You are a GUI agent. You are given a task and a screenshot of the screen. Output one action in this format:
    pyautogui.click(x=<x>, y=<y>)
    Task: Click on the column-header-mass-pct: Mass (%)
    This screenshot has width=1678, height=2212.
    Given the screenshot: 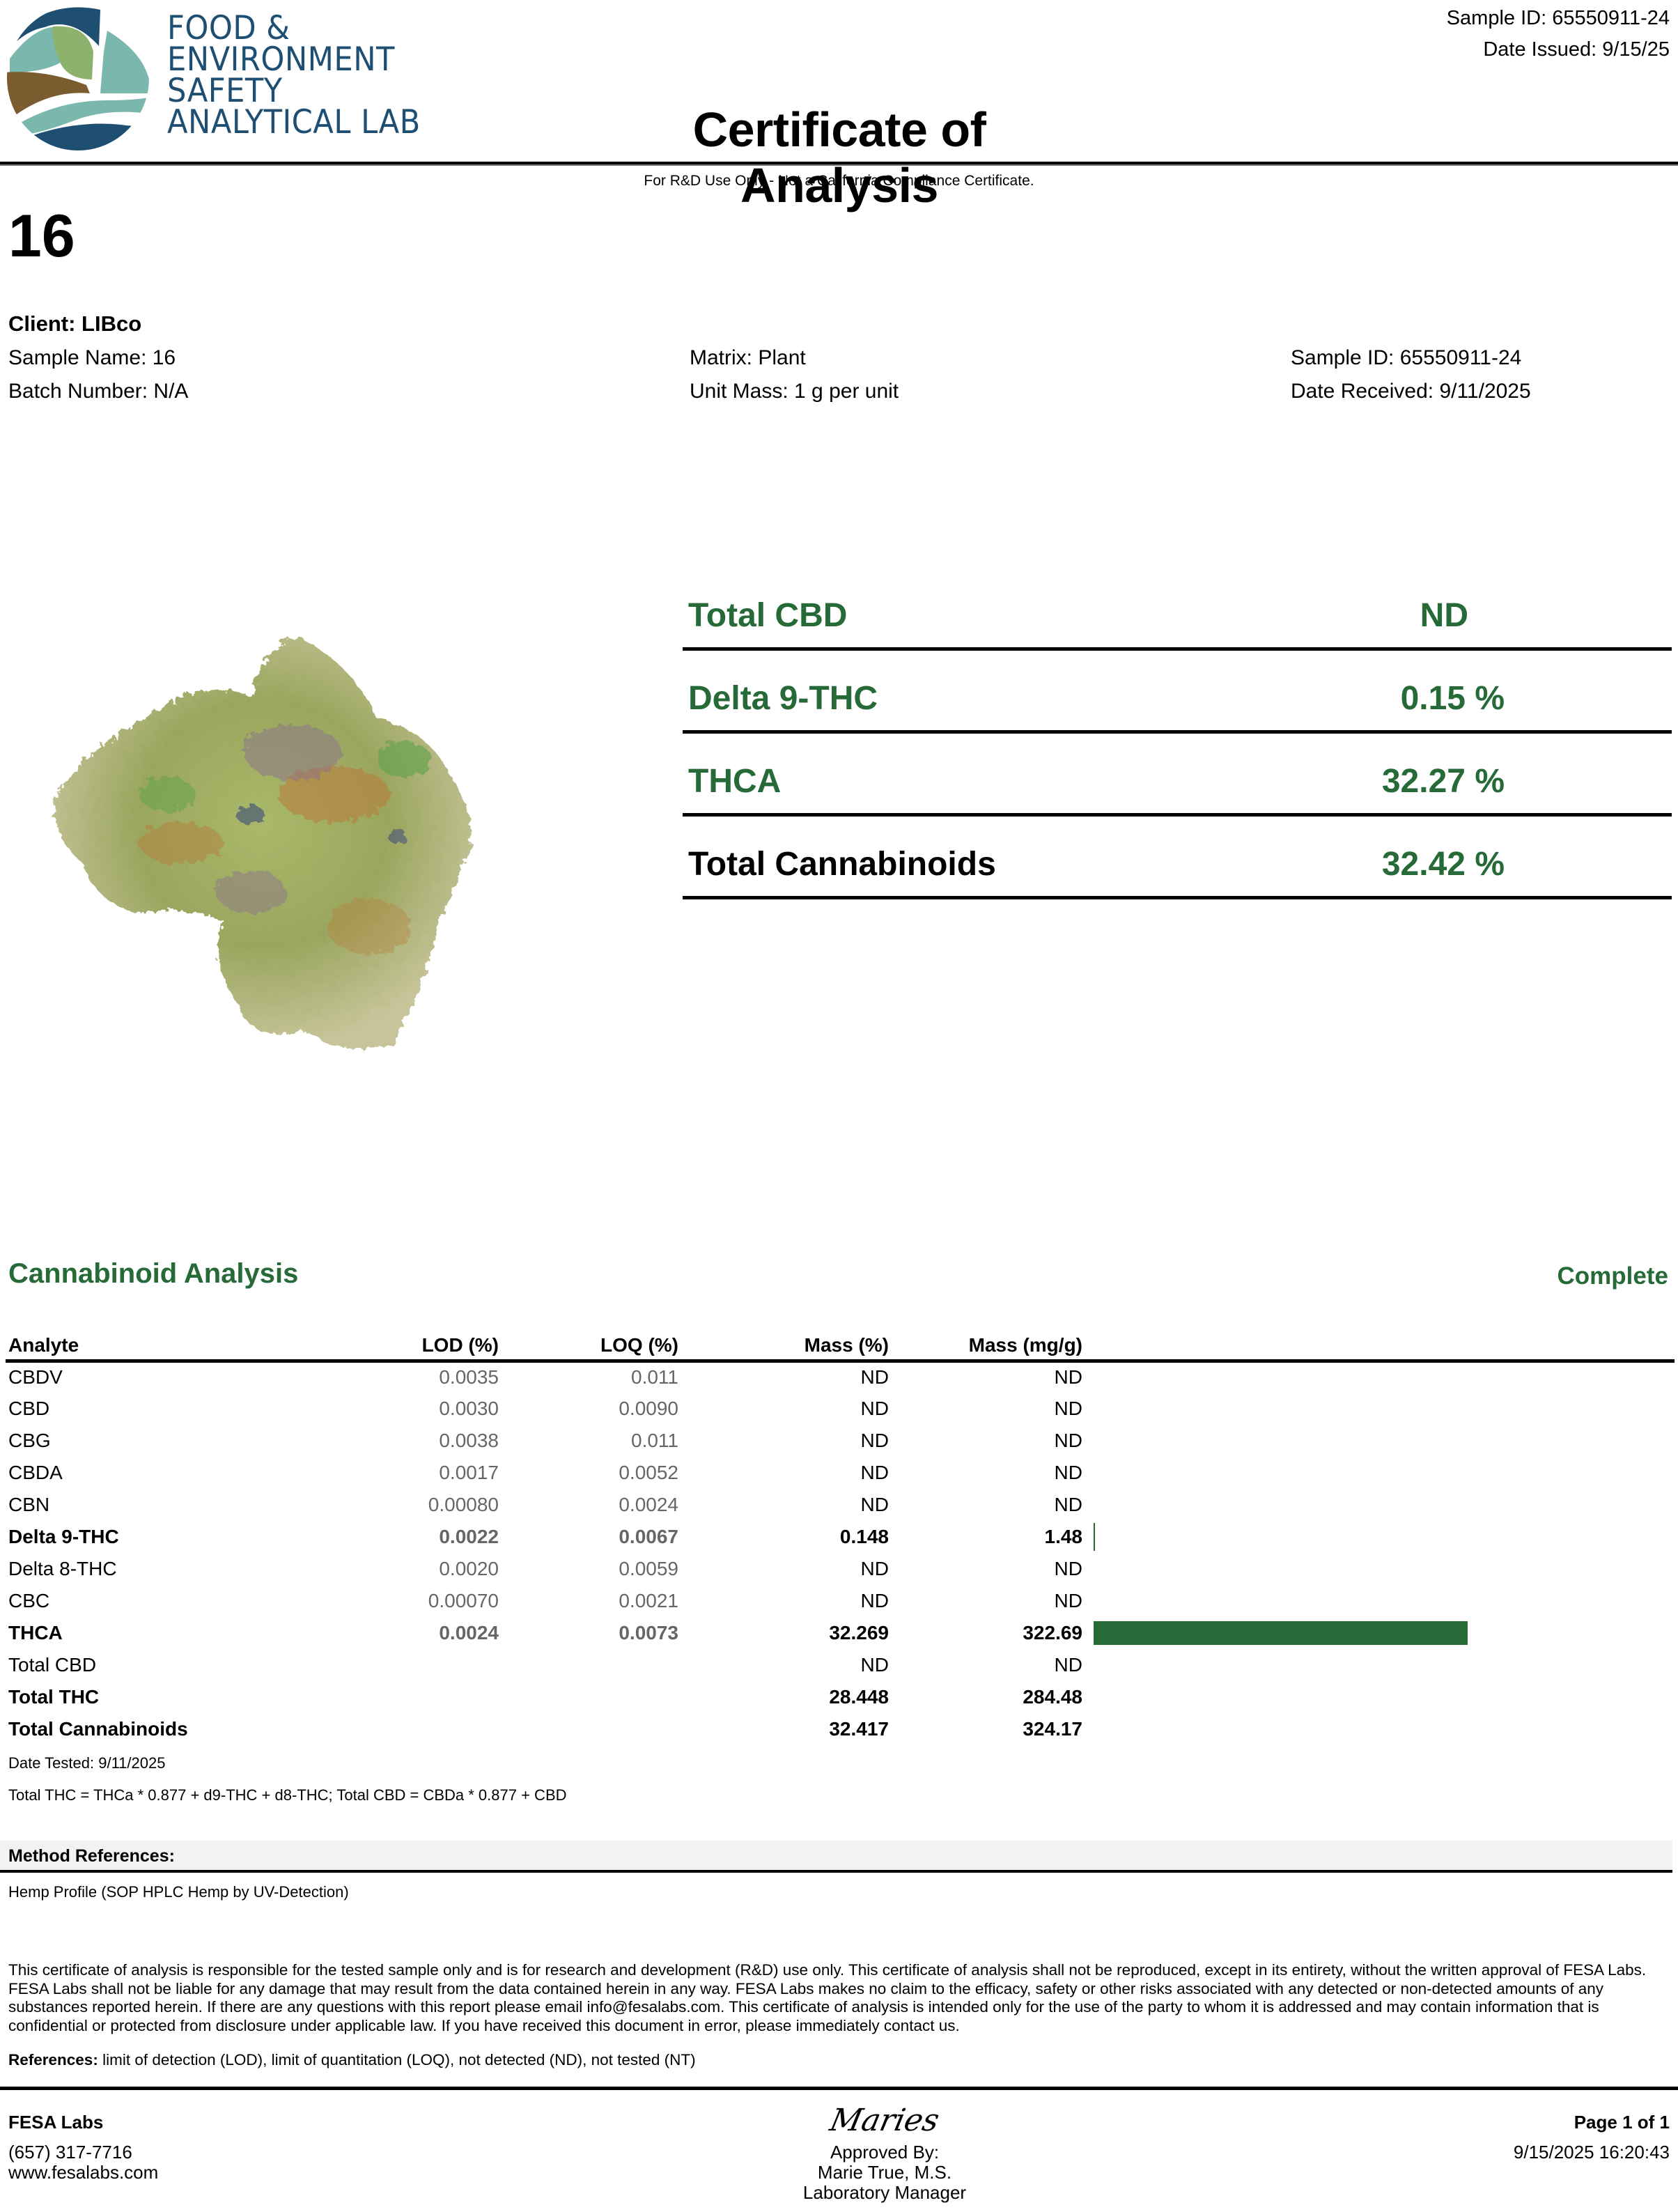 What is the action you would take?
    pyautogui.click(x=786, y=1345)
    